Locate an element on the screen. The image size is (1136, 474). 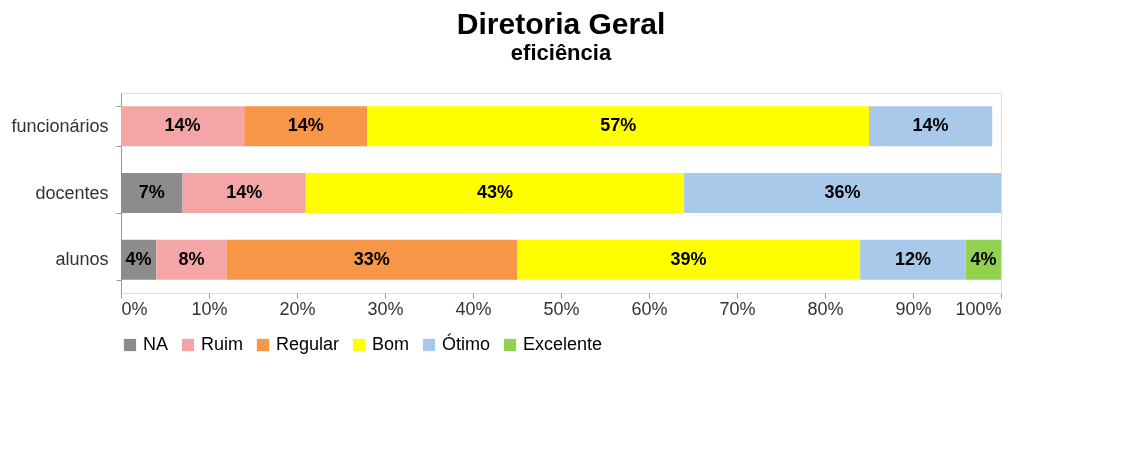
data-label: 12% is located at coordinates (913, 258).